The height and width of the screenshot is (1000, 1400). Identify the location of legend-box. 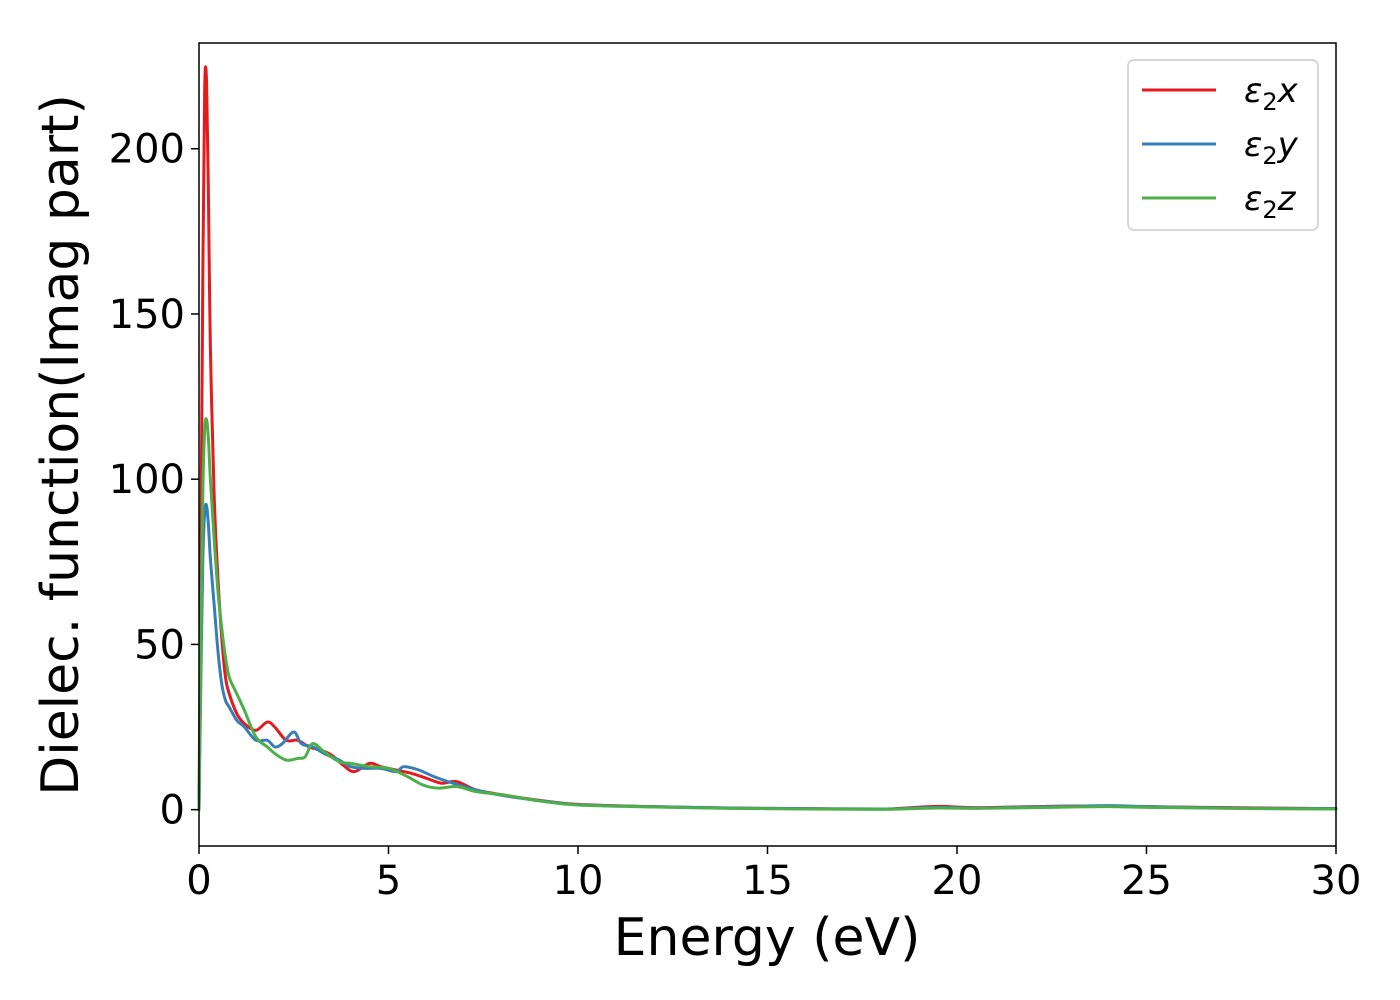
(1223, 145).